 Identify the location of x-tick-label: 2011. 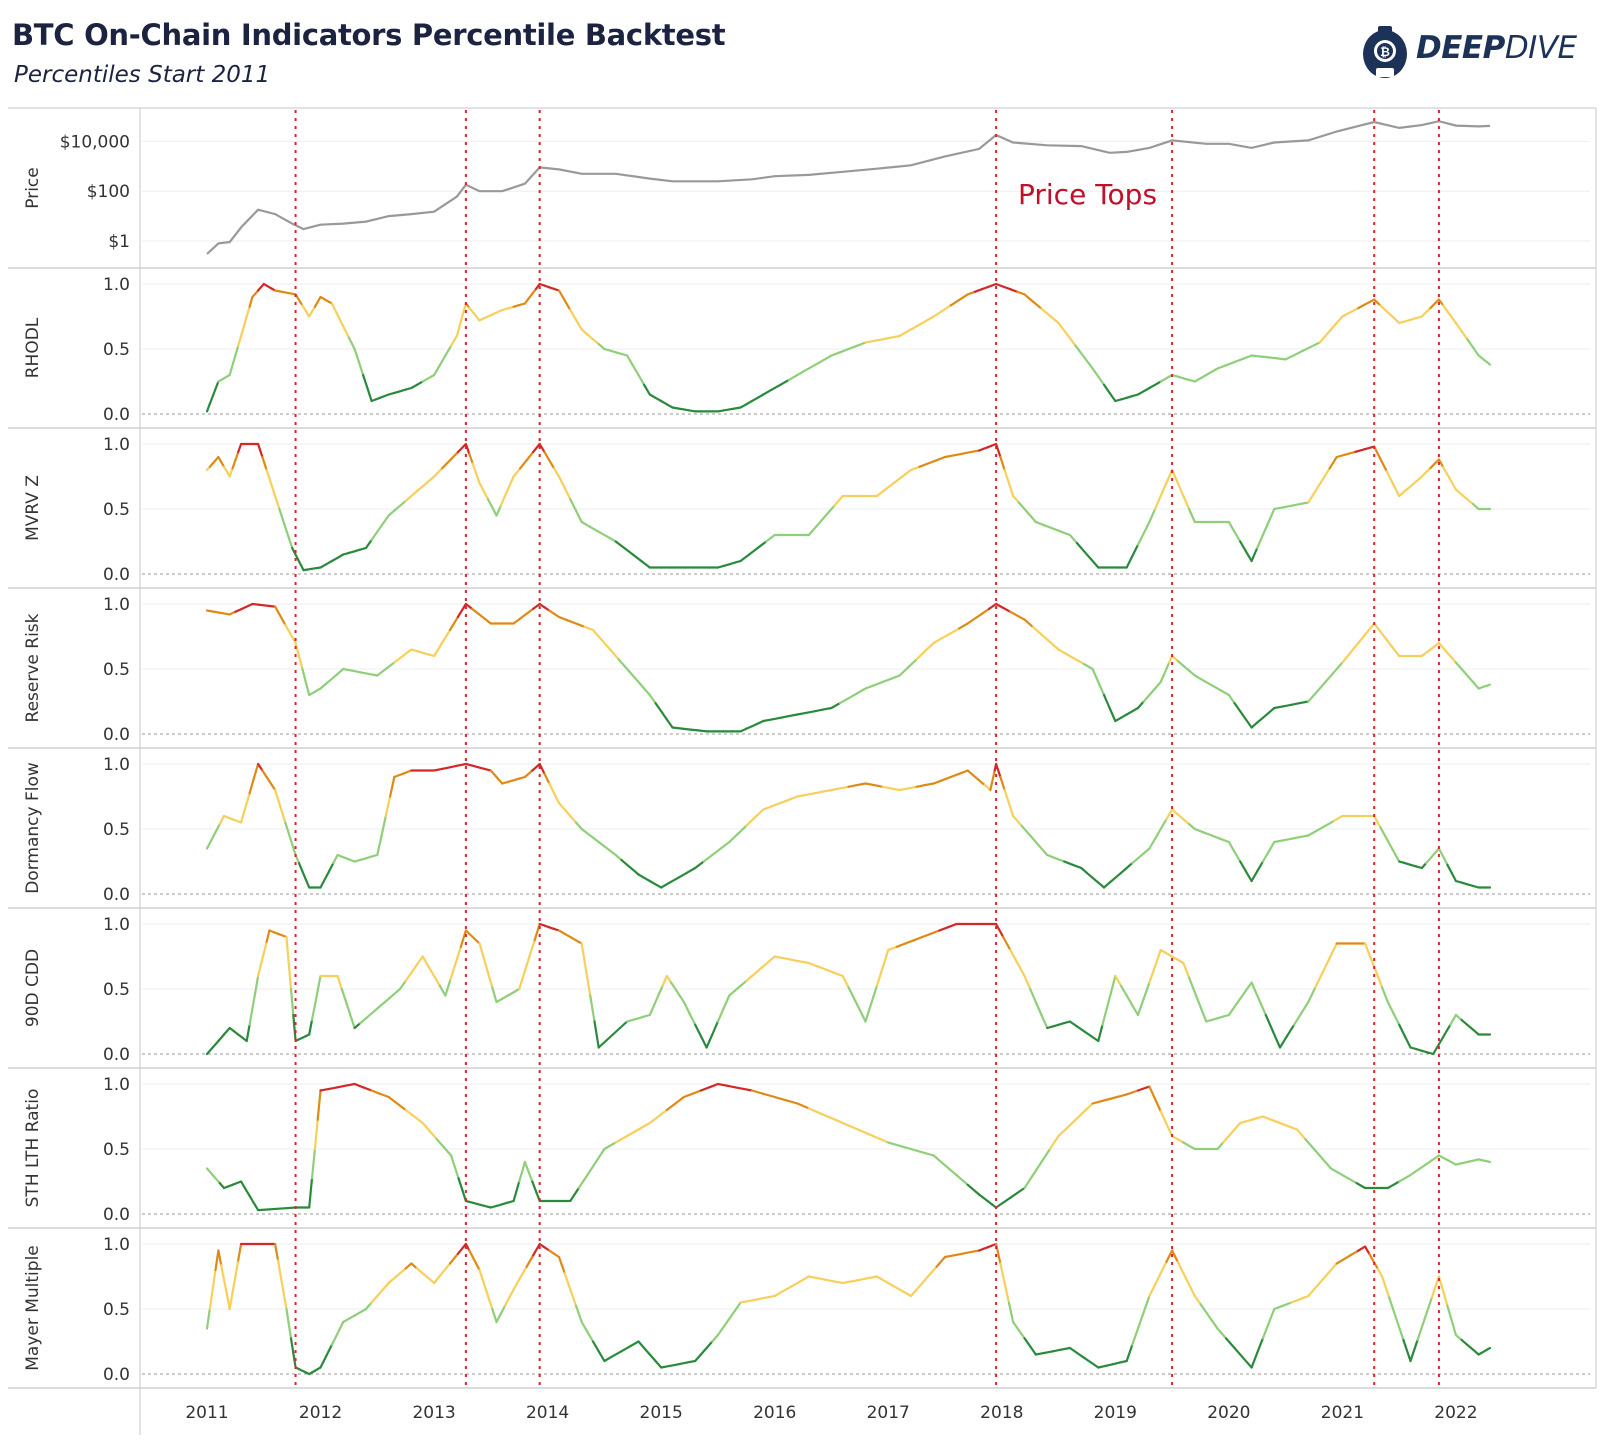
(206, 1413).